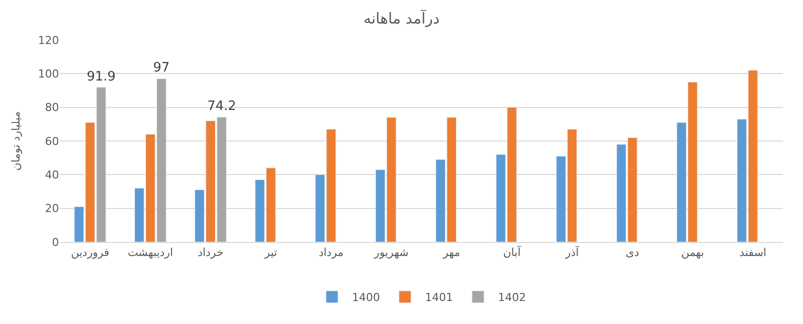  I want to click on y-axis-title: میلیارد تومان, so click(16, 141).